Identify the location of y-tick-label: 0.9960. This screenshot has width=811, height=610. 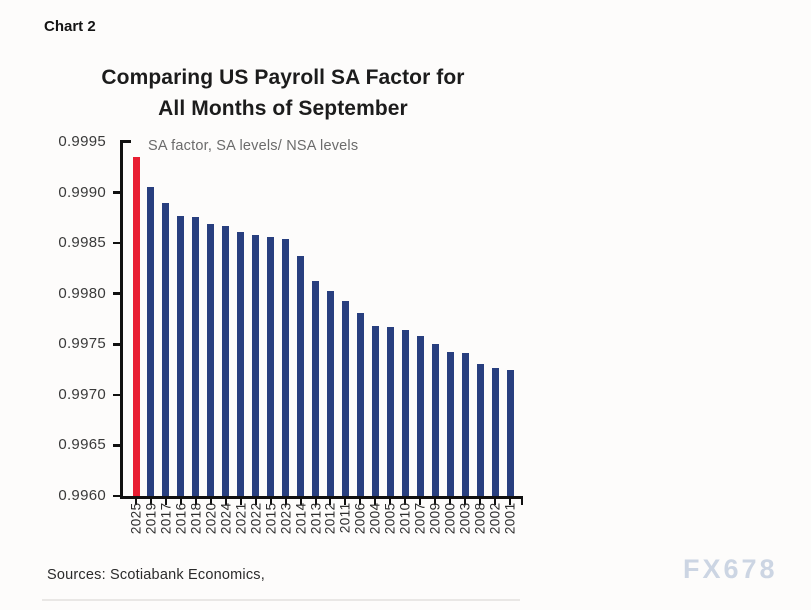
(82, 495).